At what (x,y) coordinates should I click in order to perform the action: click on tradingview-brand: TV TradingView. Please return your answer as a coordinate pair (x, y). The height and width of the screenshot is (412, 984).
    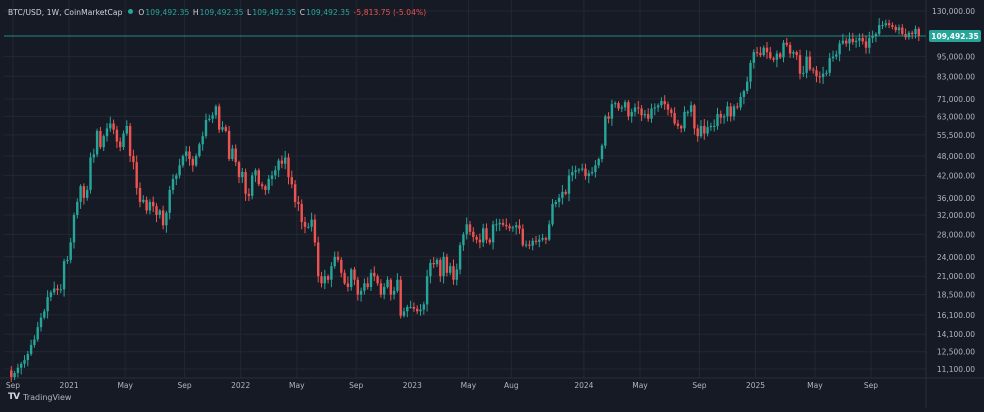
    Looking at the image, I should click on (39, 397).